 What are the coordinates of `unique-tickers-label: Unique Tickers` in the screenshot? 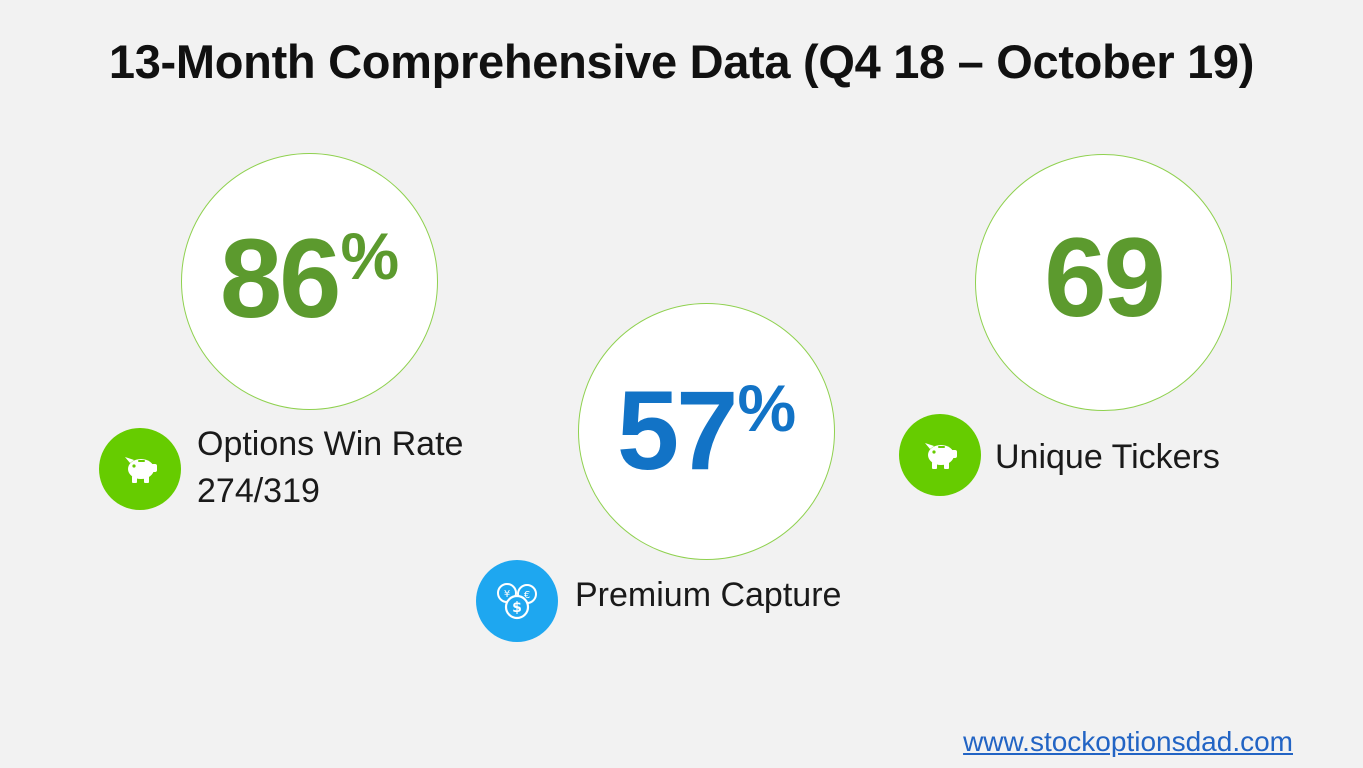 It's located at (1107, 457).